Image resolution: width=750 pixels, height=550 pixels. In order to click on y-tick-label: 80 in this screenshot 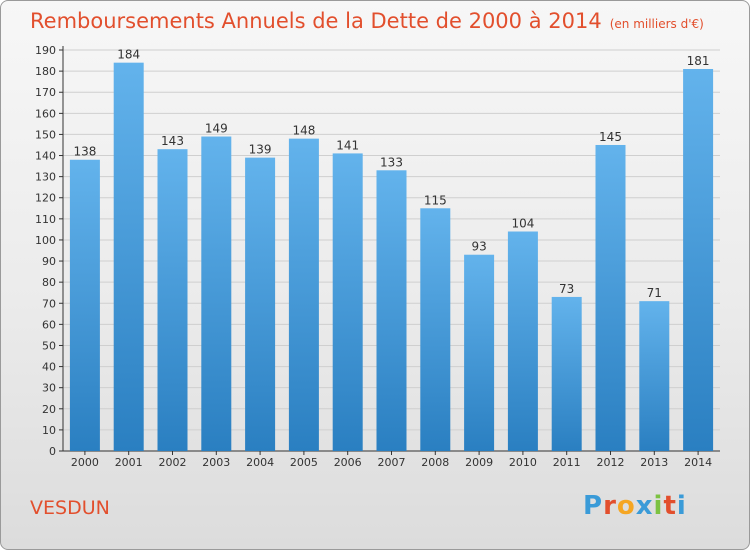, I will do `click(49, 282)`.